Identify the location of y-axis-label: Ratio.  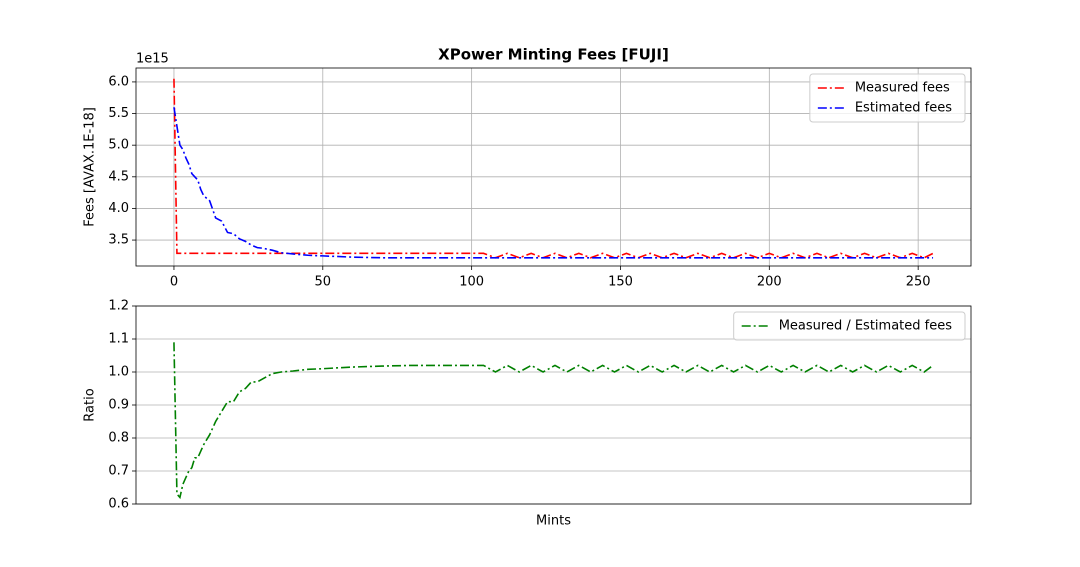
(90, 404).